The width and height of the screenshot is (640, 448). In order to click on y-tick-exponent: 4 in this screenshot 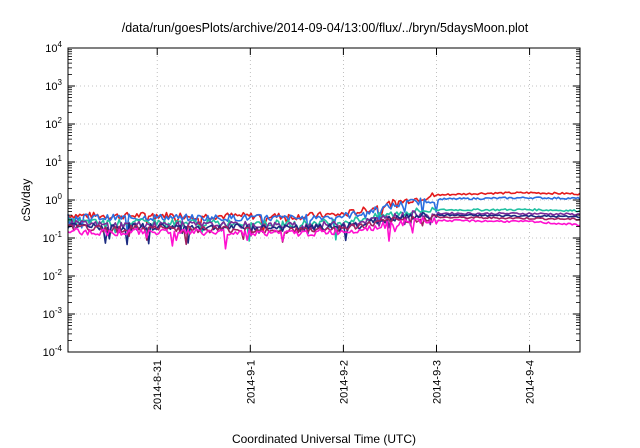, I will do `click(60, 44)`.